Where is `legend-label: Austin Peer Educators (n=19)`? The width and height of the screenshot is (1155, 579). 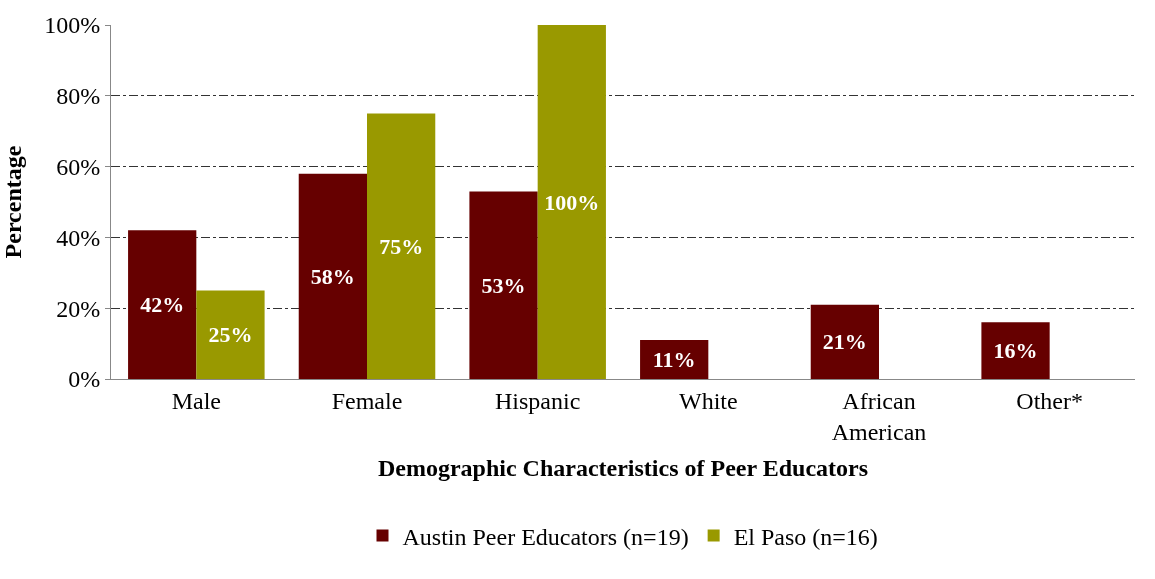 legend-label: Austin Peer Educators (n=19) is located at coordinates (545, 536).